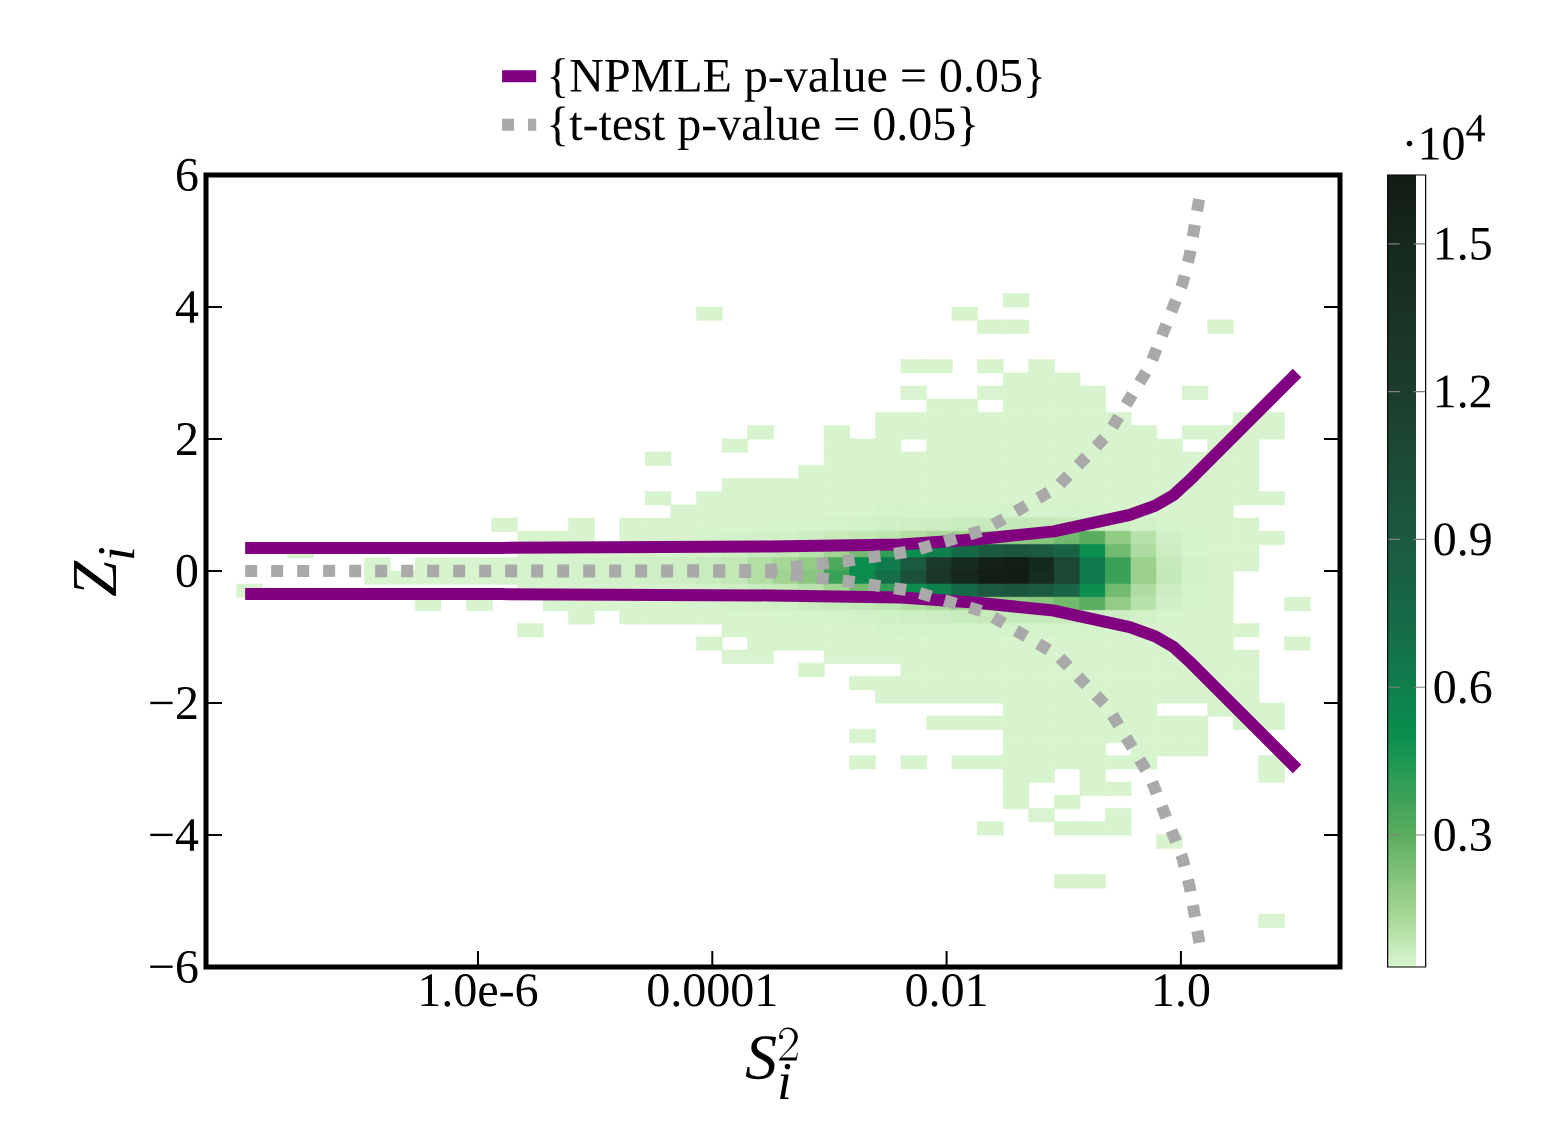 This screenshot has width=1547, height=1146. Describe the element at coordinates (187, 571) in the screenshot. I see `y-tick-label: 0` at that location.